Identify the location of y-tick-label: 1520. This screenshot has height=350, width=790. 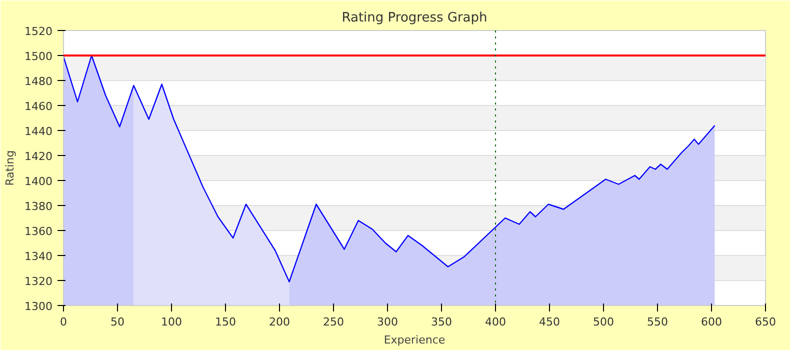
(38, 31).